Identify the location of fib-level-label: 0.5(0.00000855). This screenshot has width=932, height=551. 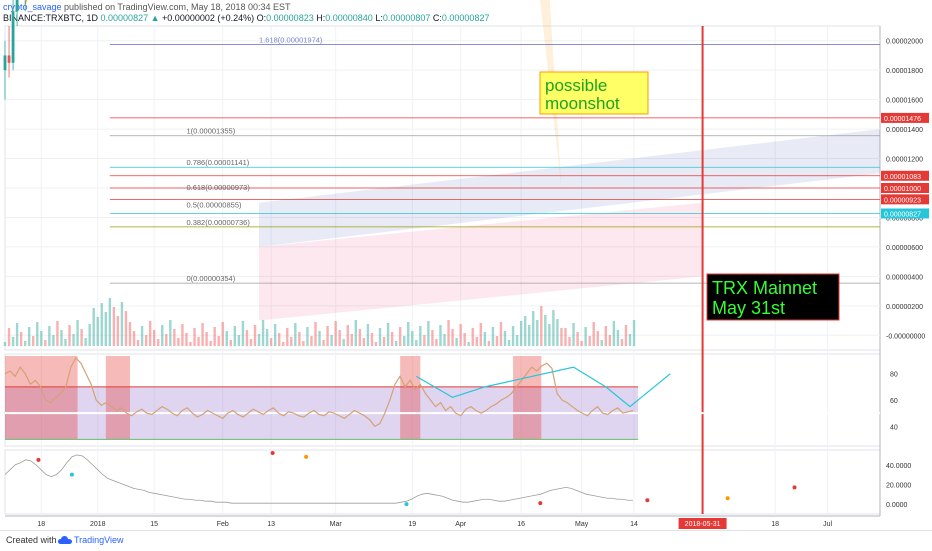
(214, 204).